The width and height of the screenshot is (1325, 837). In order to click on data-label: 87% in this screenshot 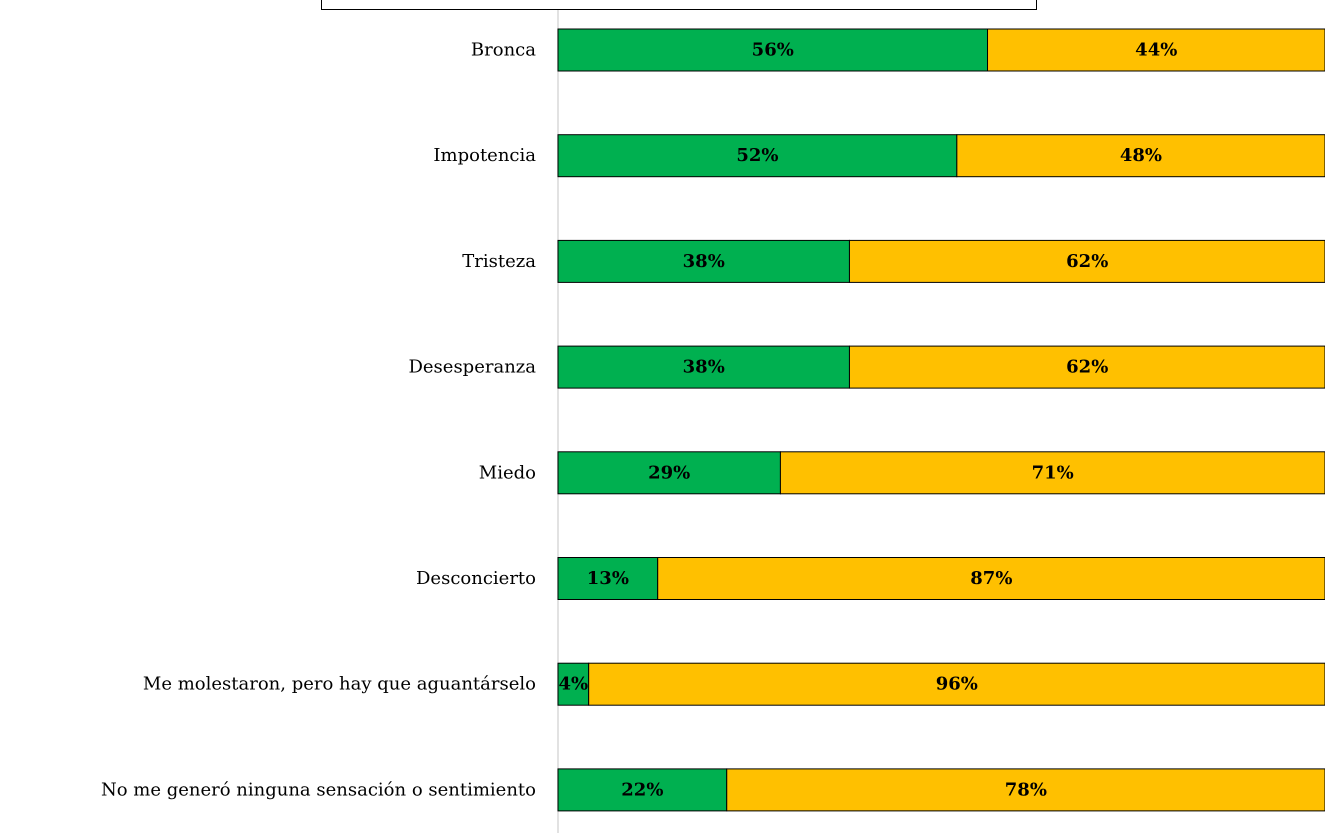, I will do `click(991, 578)`.